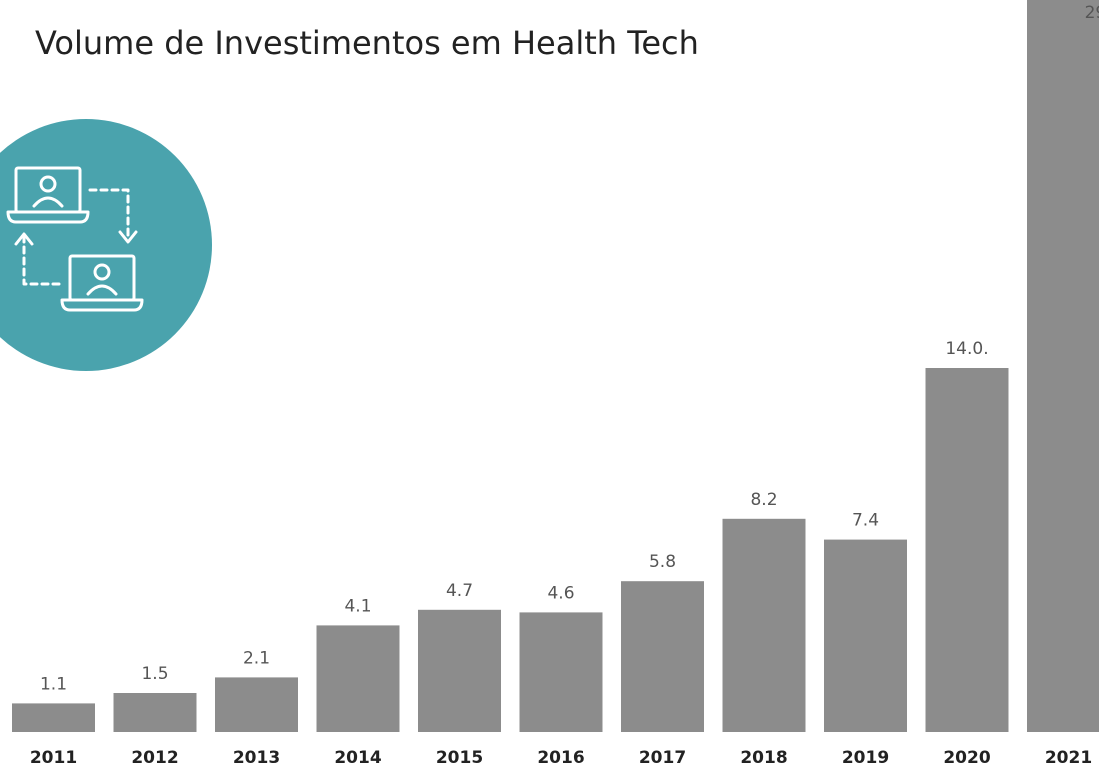  What do you see at coordinates (256, 658) in the screenshot?
I see `data-label: 2.1` at bounding box center [256, 658].